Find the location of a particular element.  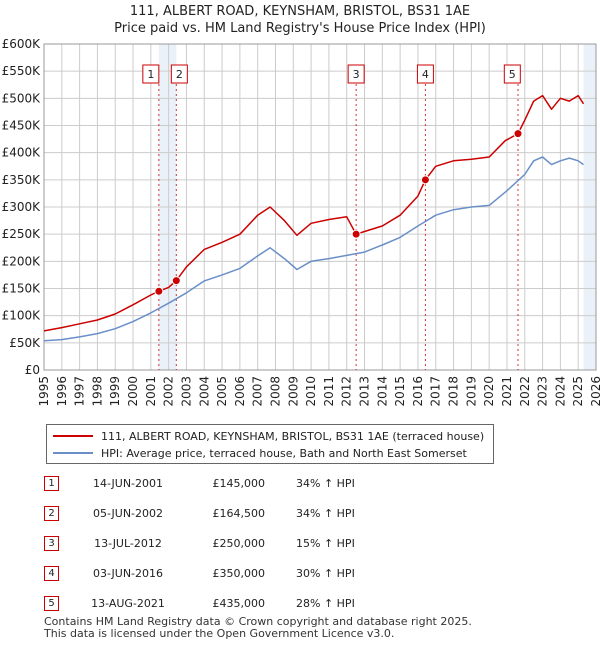

x-tick-label: 2018 is located at coordinates (454, 391).